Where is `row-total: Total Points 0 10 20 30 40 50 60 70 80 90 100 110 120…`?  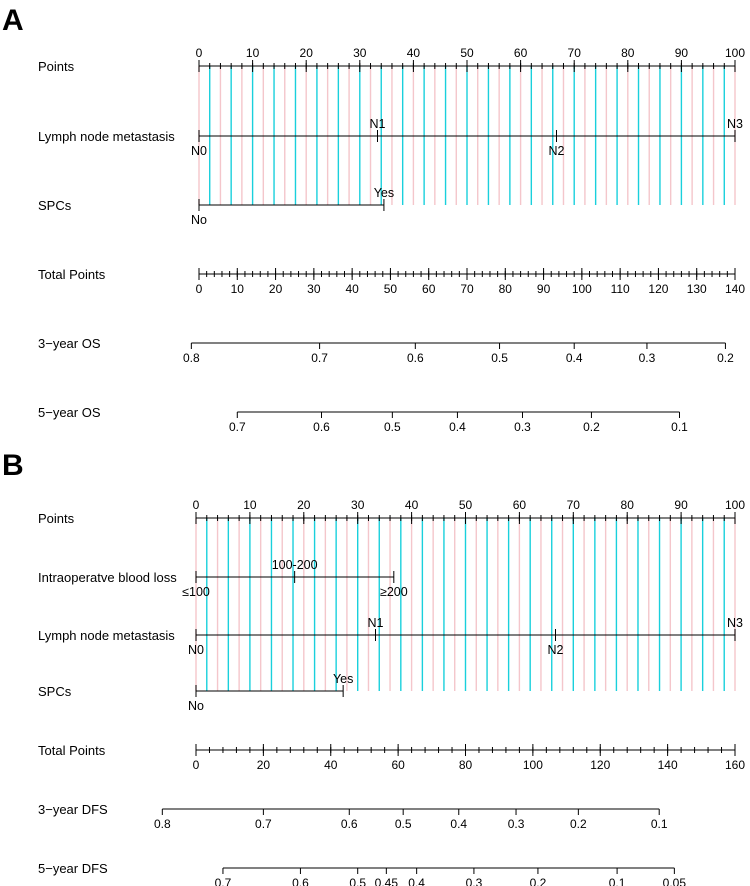
row-total: Total Points 0 10 20 30 40 50 60 70 80 90 100 110 120… is located at coordinates (391, 281).